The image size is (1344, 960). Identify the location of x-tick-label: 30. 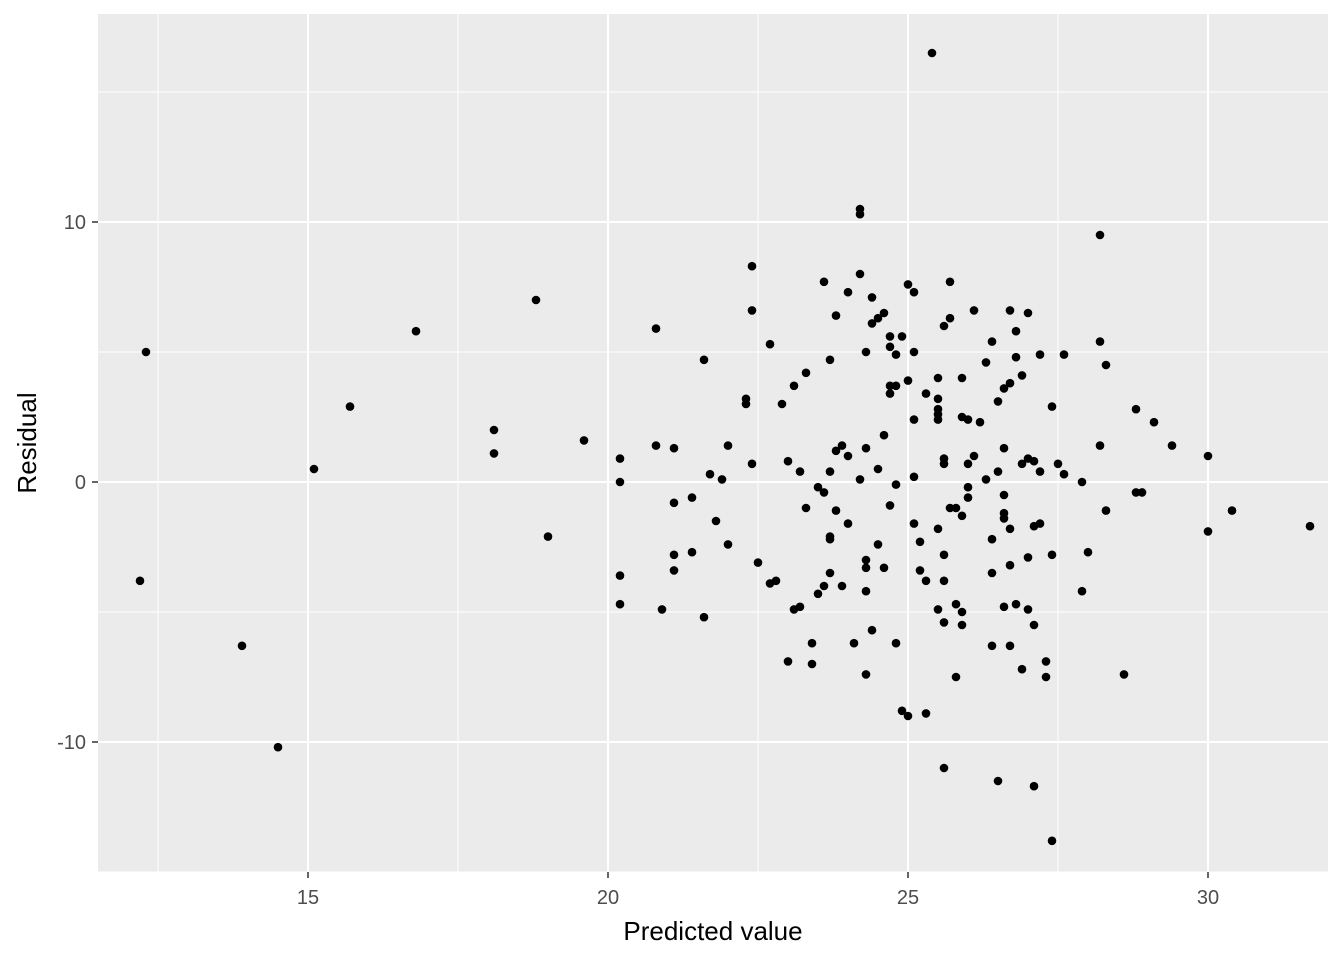
(1208, 898).